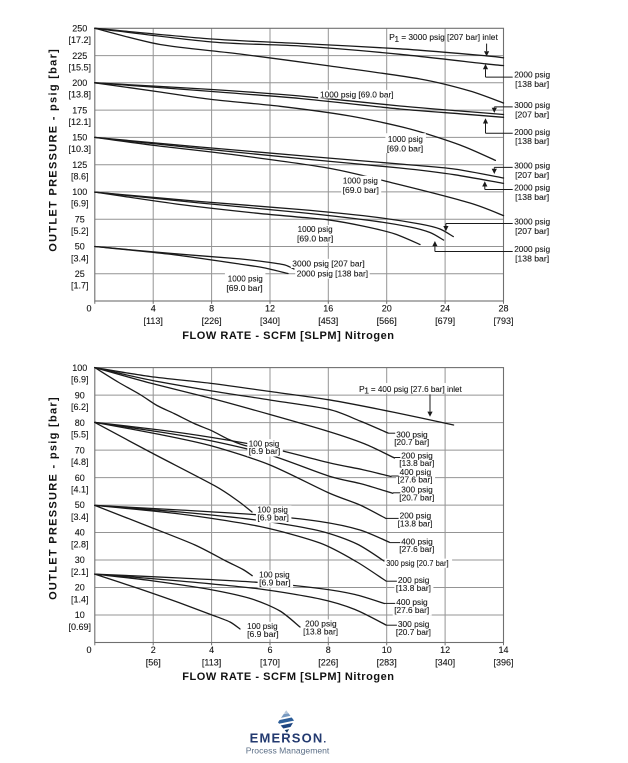  What do you see at coordinates (328, 321) in the screenshot?
I see `svg-text: [453]` at bounding box center [328, 321].